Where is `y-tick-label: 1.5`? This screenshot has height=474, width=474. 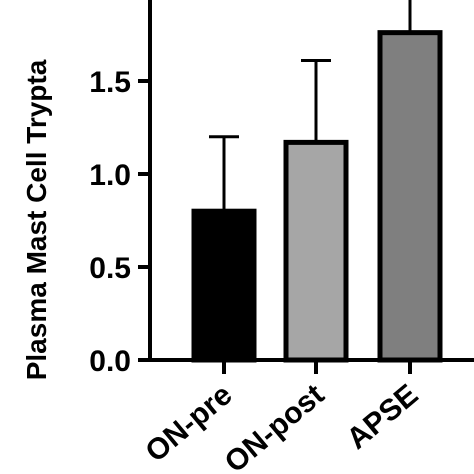
y-tick-label: 1.5 is located at coordinates (110, 82).